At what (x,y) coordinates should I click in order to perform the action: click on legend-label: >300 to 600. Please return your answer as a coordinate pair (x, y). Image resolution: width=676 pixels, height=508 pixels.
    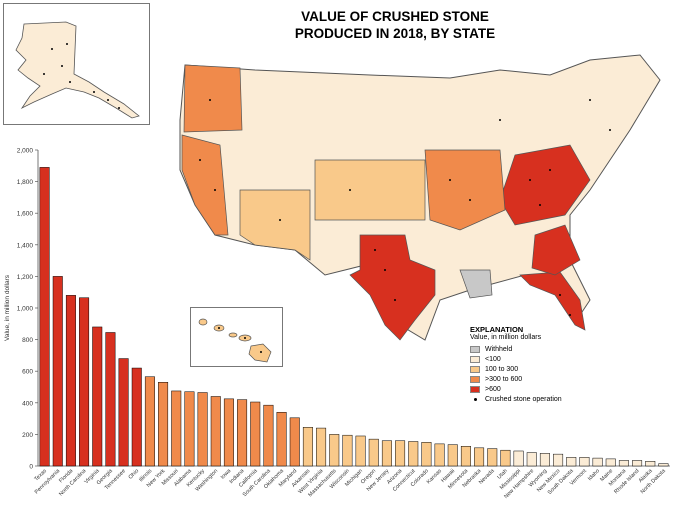
    Looking at the image, I should click on (504, 379).